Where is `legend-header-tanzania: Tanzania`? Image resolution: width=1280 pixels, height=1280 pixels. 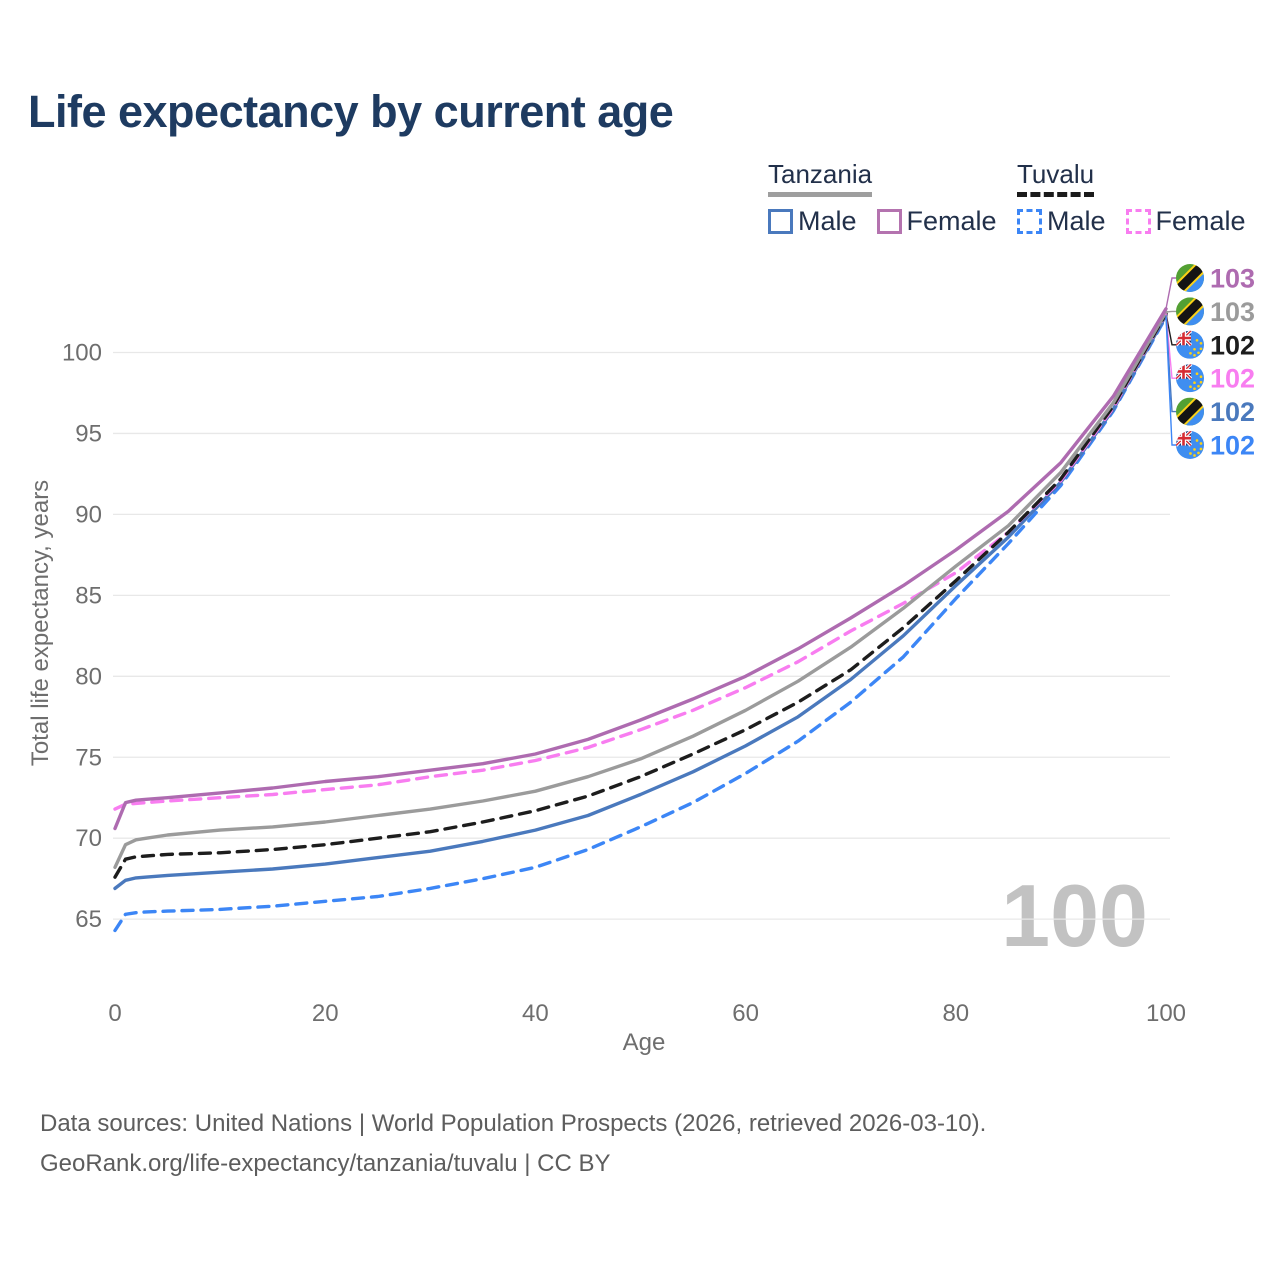 legend-header-tanzania: Tanzania is located at coordinates (820, 178).